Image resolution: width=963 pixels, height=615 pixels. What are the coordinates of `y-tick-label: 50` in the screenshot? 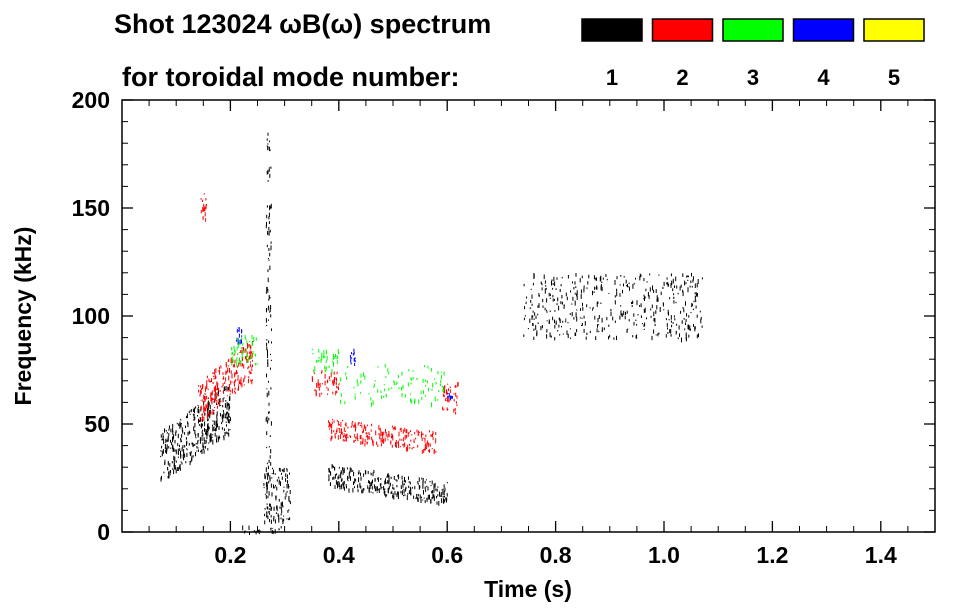 It's located at (97, 424).